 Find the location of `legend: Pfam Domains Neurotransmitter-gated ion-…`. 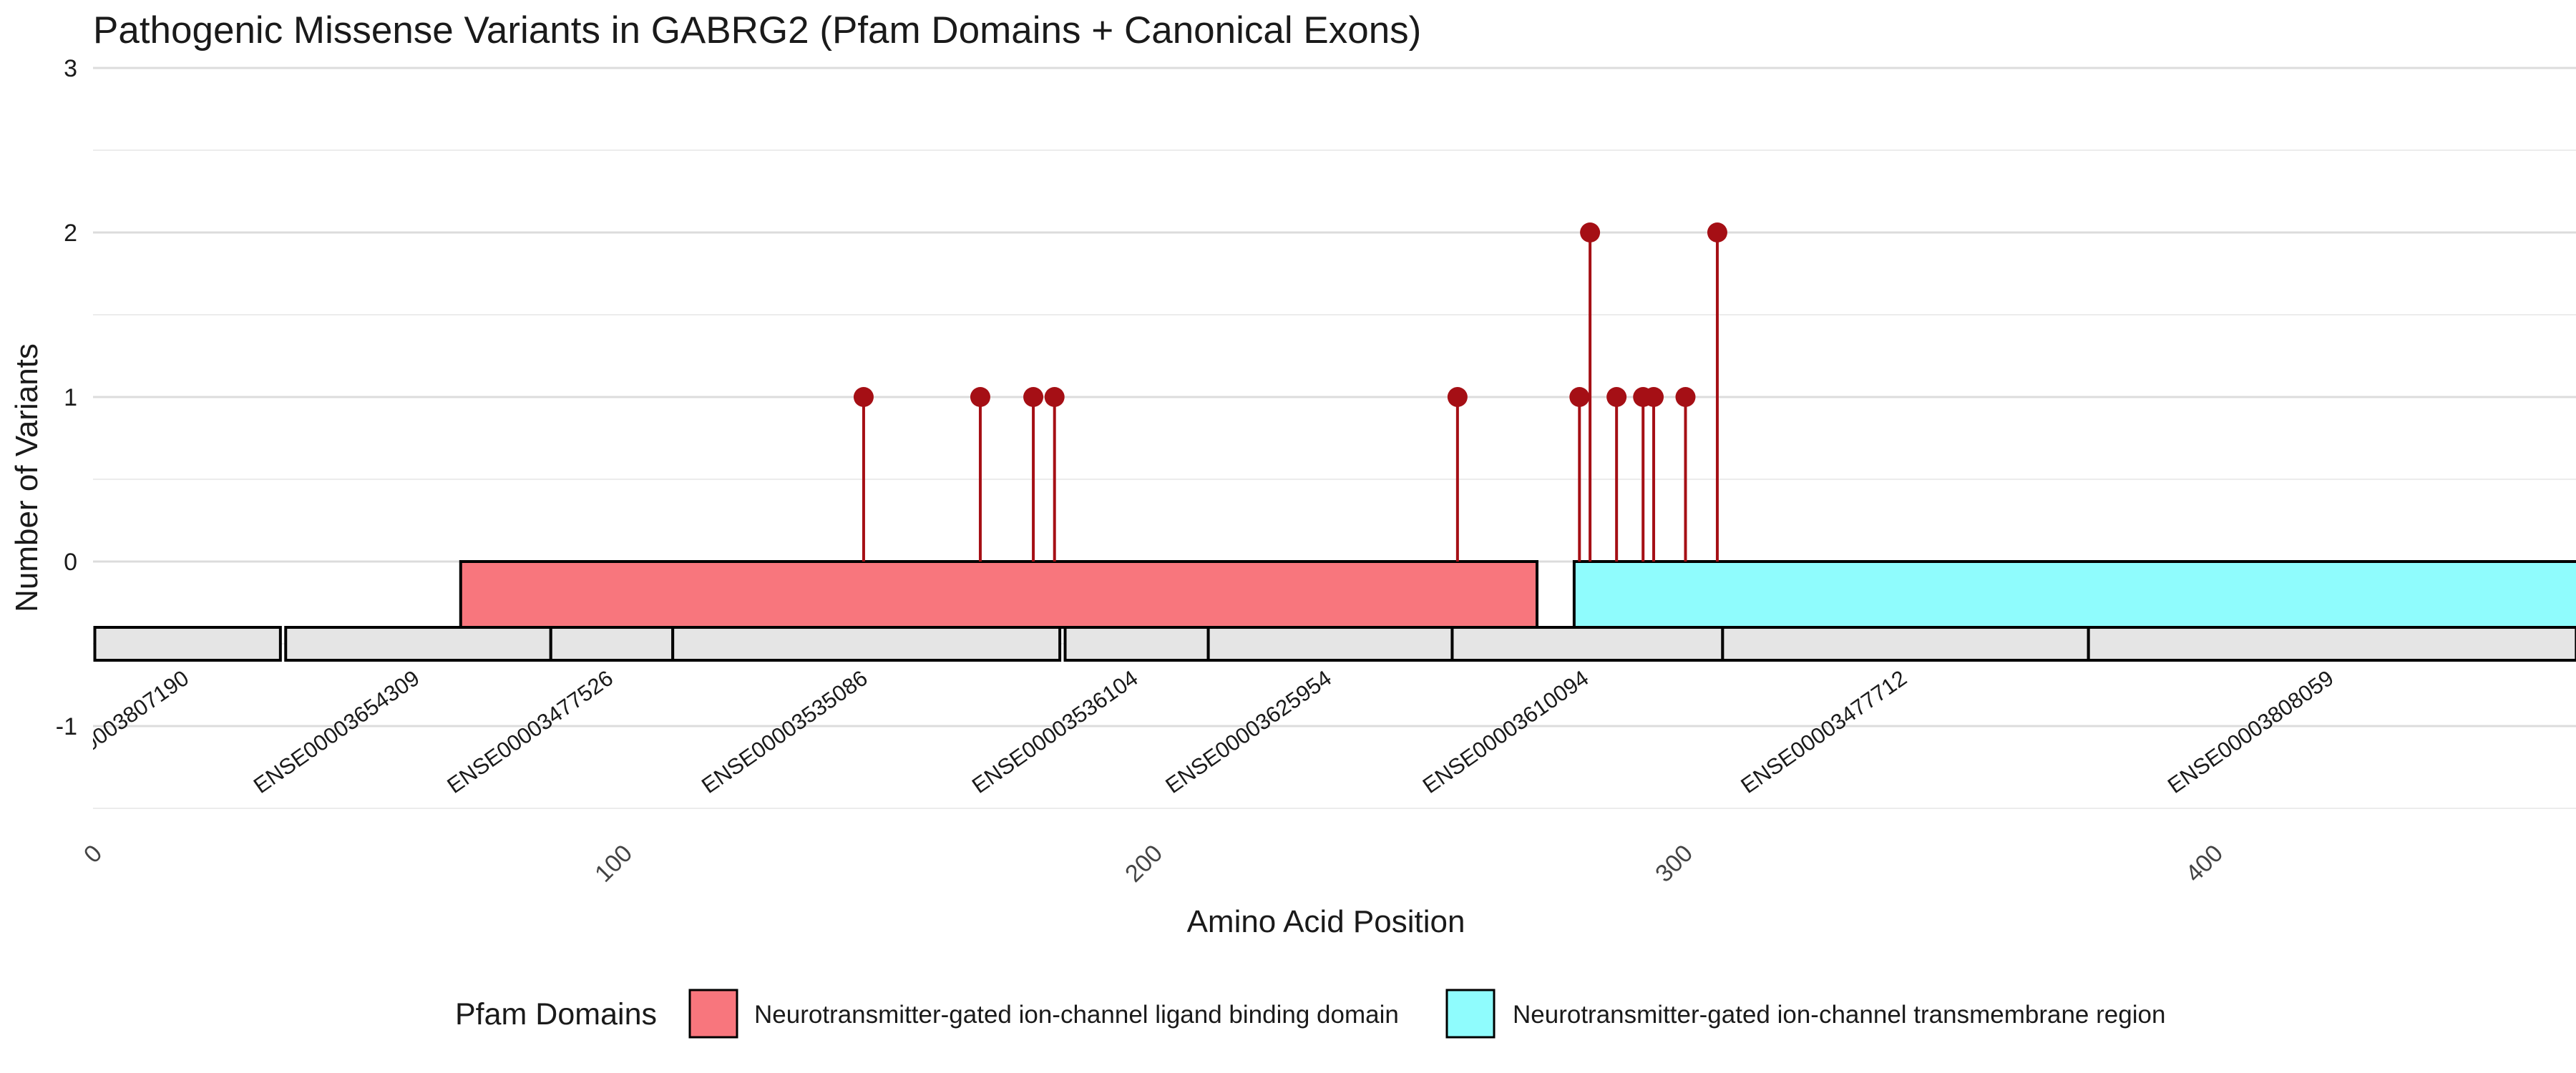

legend: Pfam Domains Neurotransmitter-gated ion-… is located at coordinates (1310, 1014).